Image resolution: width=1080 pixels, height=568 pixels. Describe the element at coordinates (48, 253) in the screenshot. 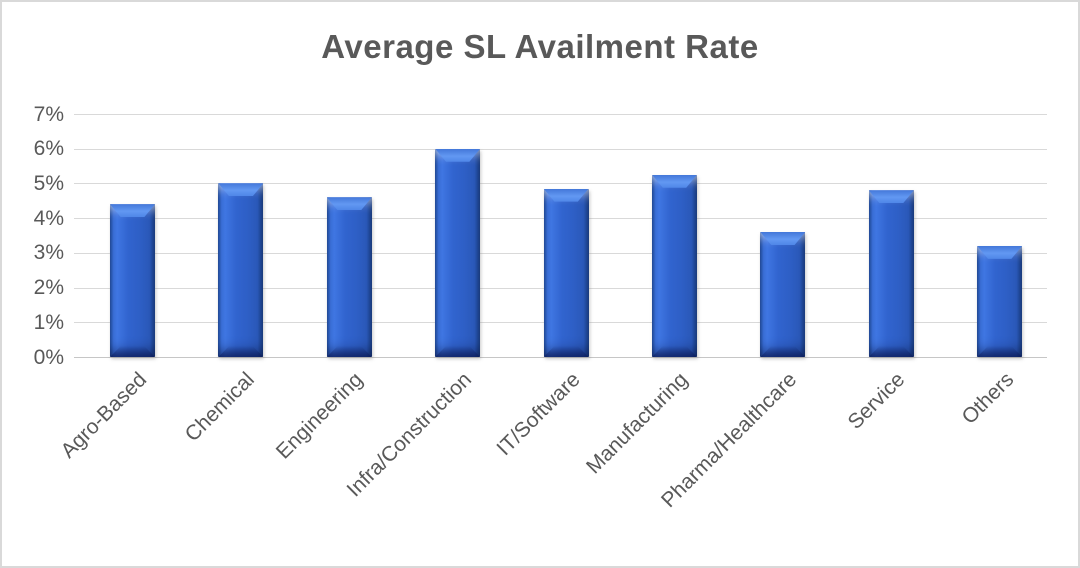

I see `y-axis-tick-label: 3%` at that location.